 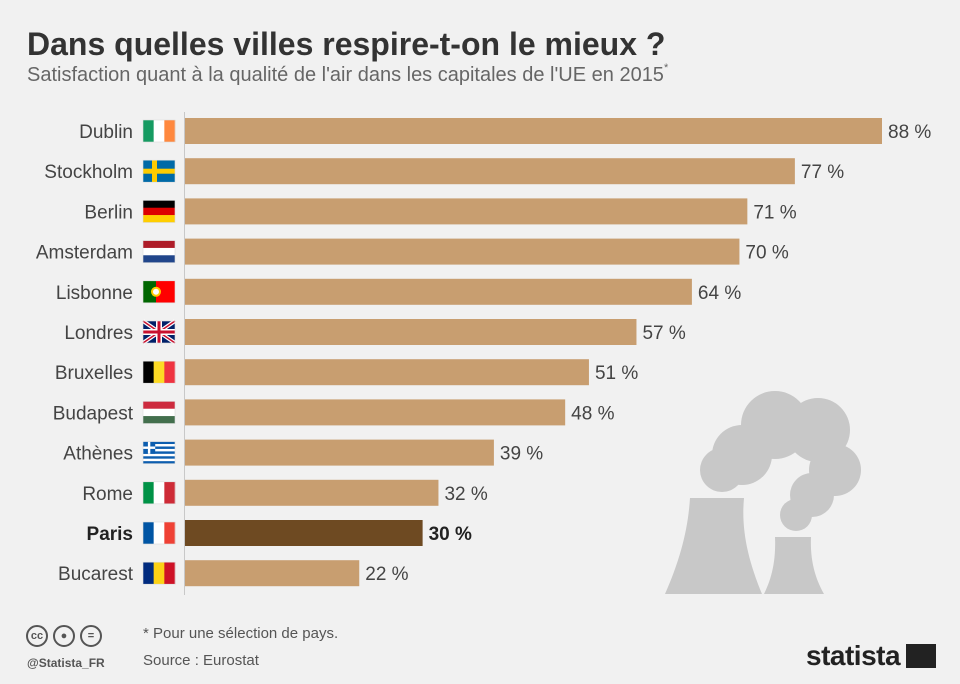 I want to click on category-label: Londres, so click(x=98, y=333).